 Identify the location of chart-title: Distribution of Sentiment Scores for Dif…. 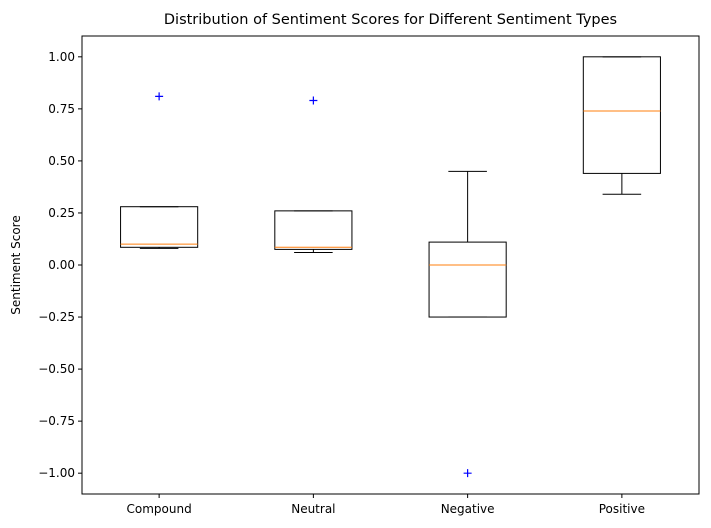
(390, 20).